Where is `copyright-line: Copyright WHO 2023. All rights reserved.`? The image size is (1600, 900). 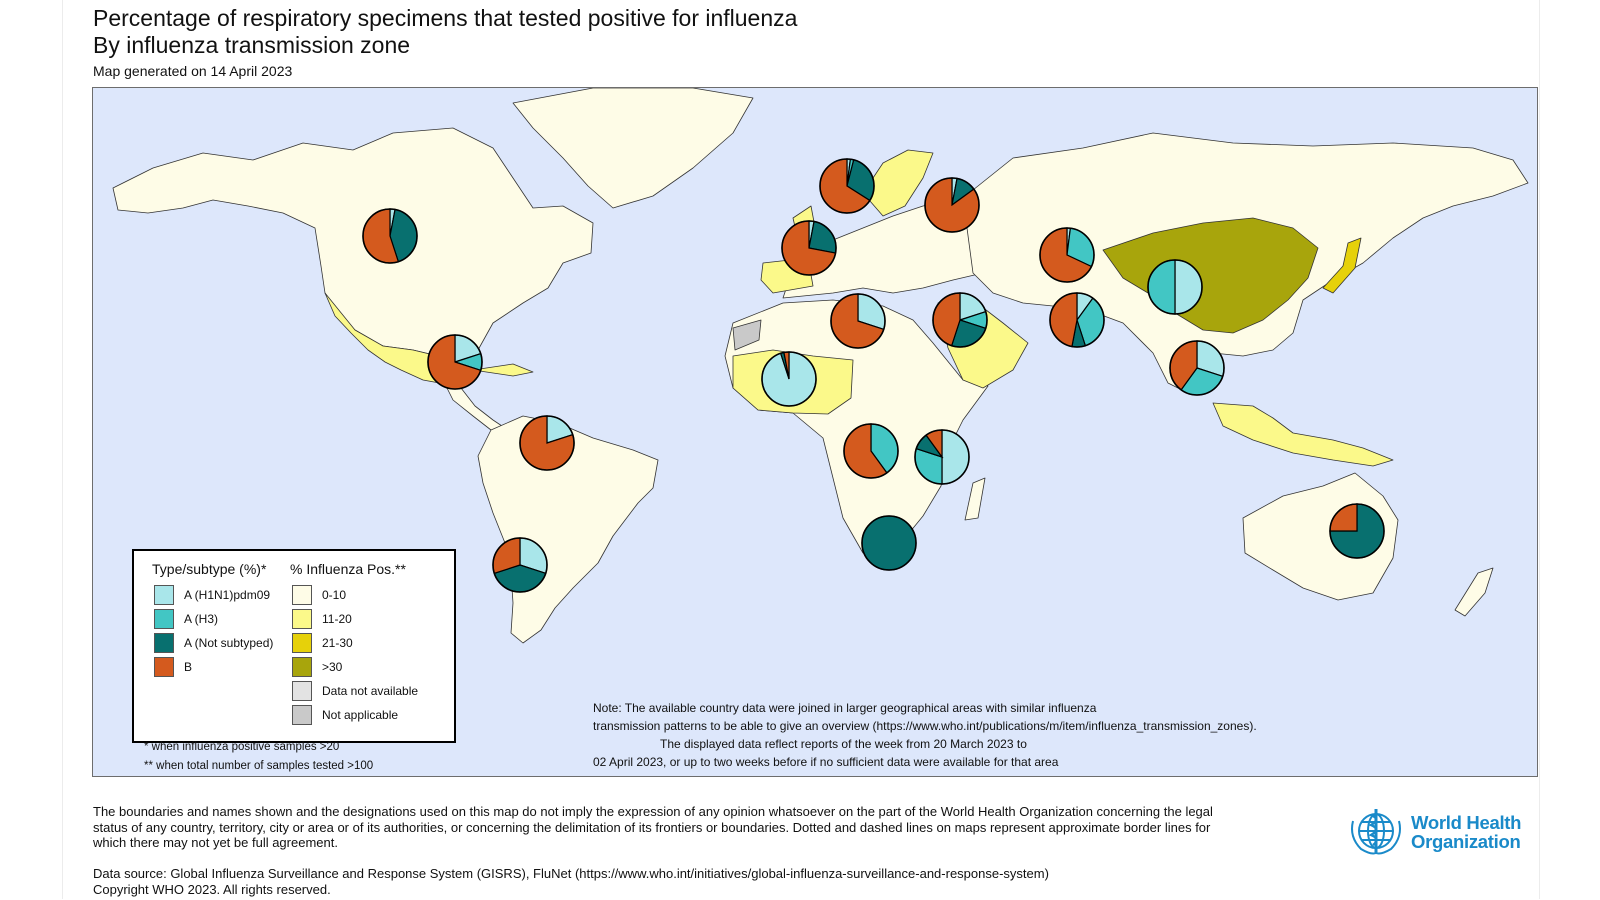 copyright-line: Copyright WHO 2023. All rights reserved. is located at coordinates (212, 889).